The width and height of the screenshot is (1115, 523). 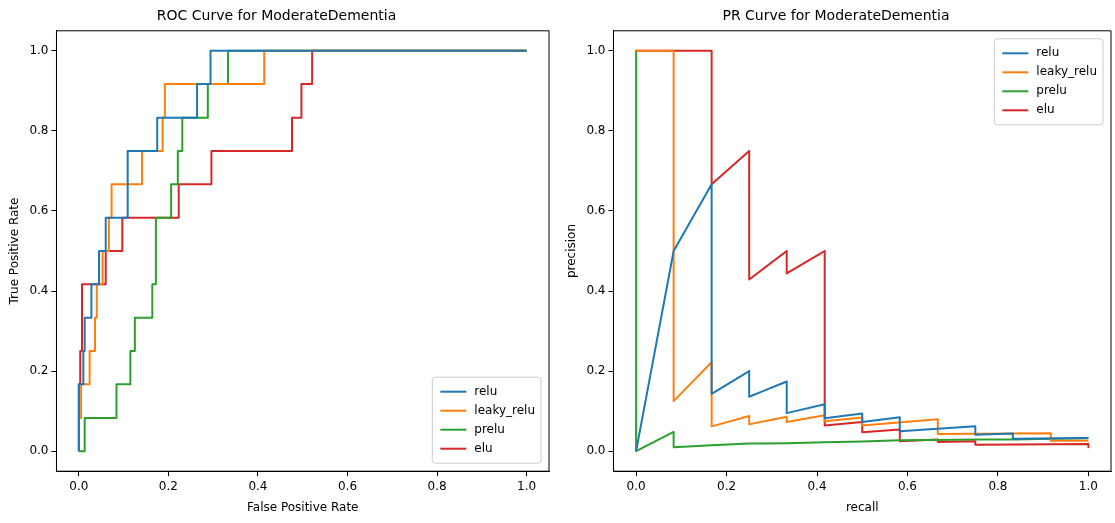 What do you see at coordinates (302, 506) in the screenshot?
I see `x-axis-title: False Positive Rate` at bounding box center [302, 506].